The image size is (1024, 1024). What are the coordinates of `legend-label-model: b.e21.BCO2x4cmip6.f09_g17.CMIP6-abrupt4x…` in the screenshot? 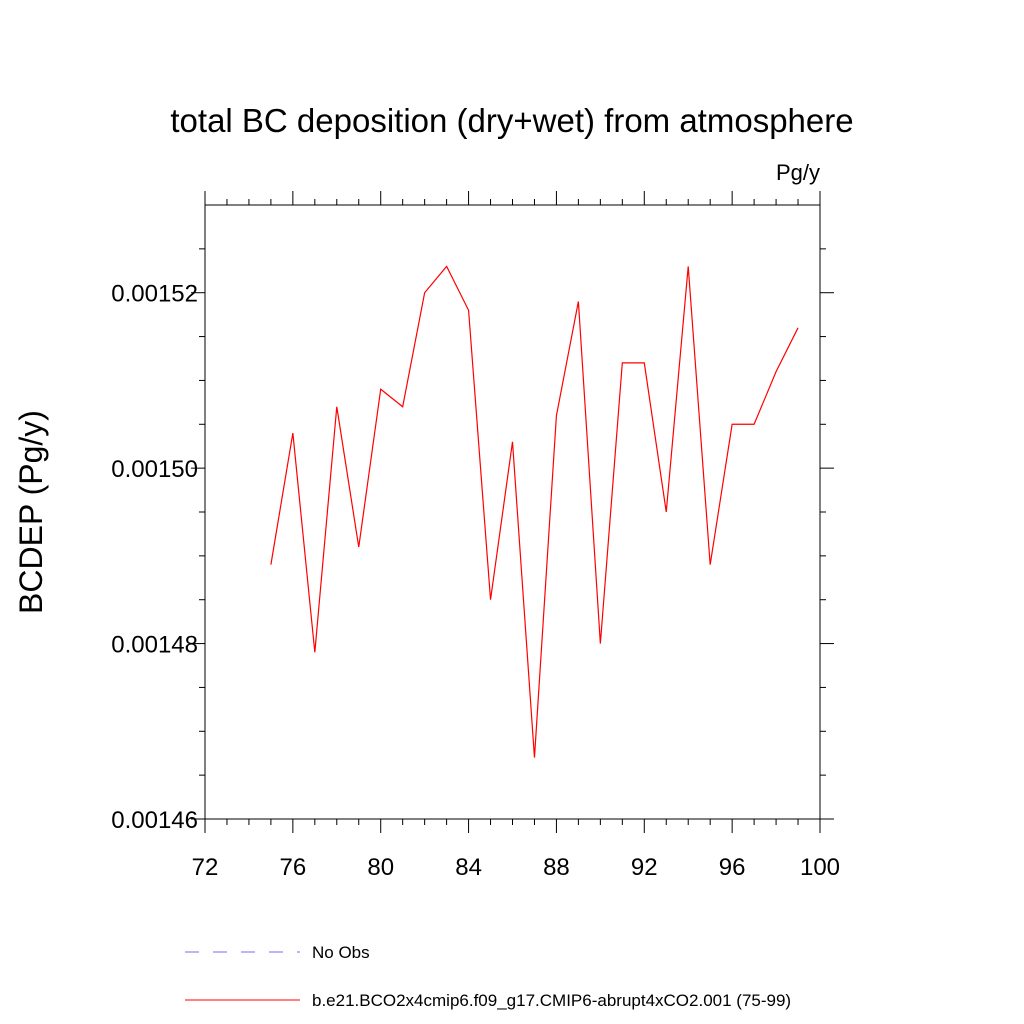 It's located at (551, 1000).